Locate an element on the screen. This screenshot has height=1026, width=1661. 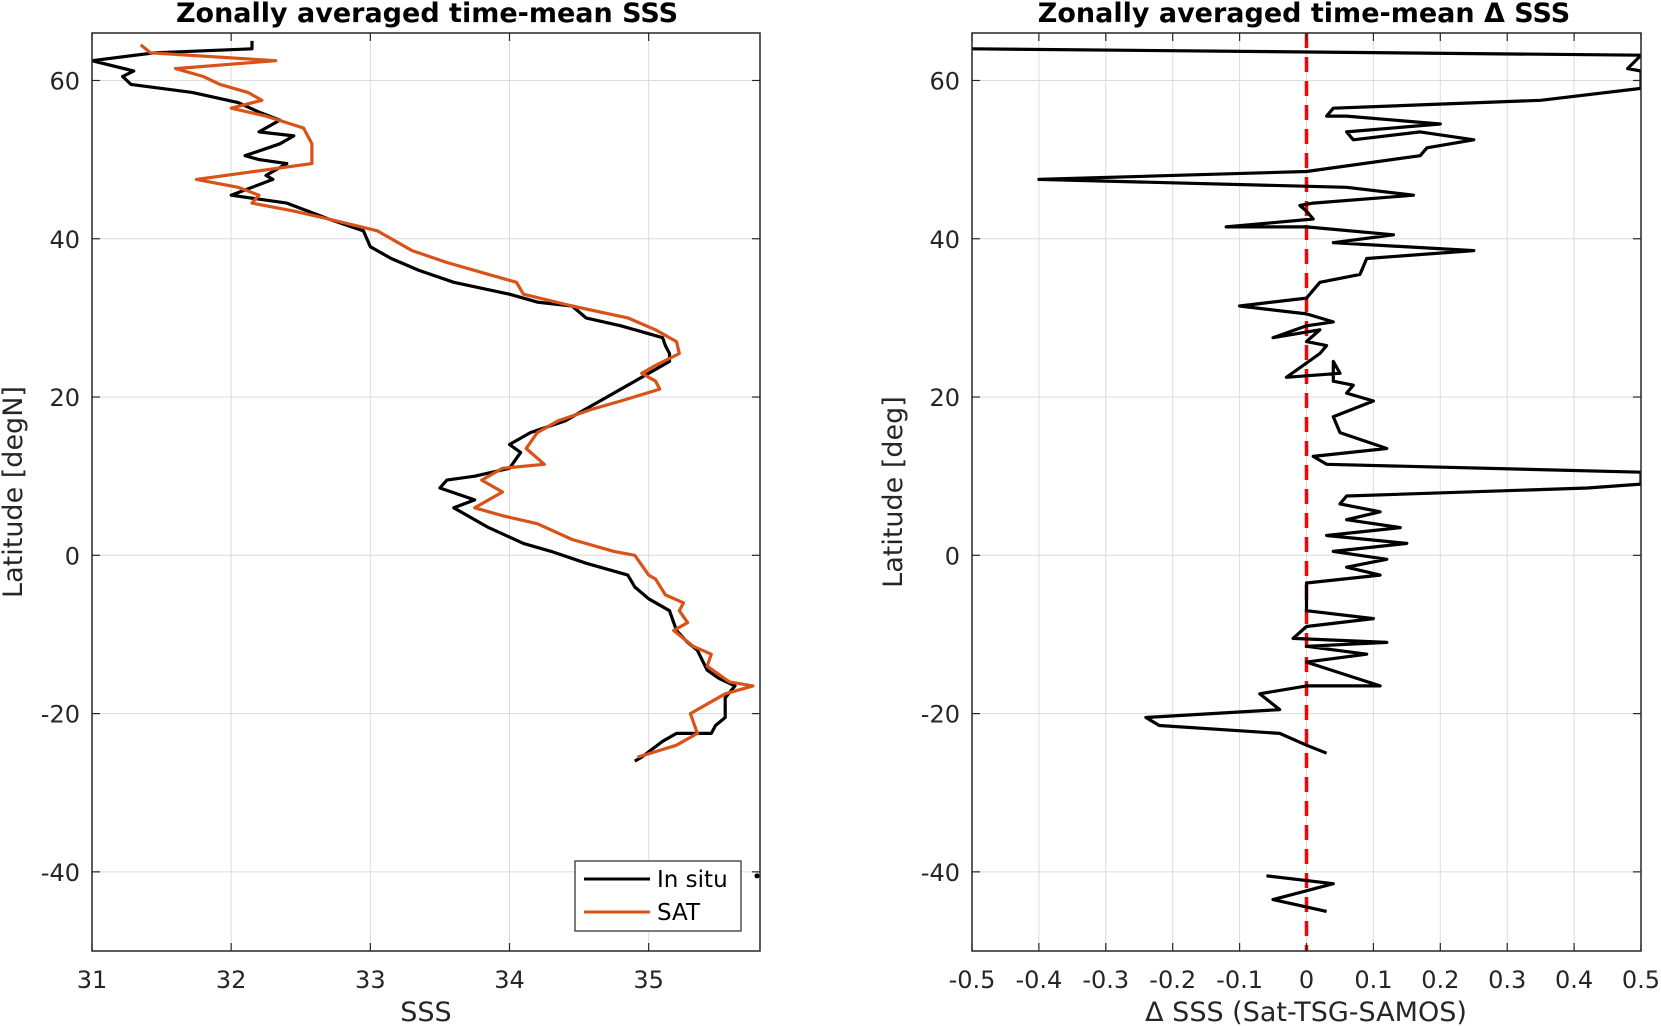
x-tick-label: 0.2 is located at coordinates (1440, 980).